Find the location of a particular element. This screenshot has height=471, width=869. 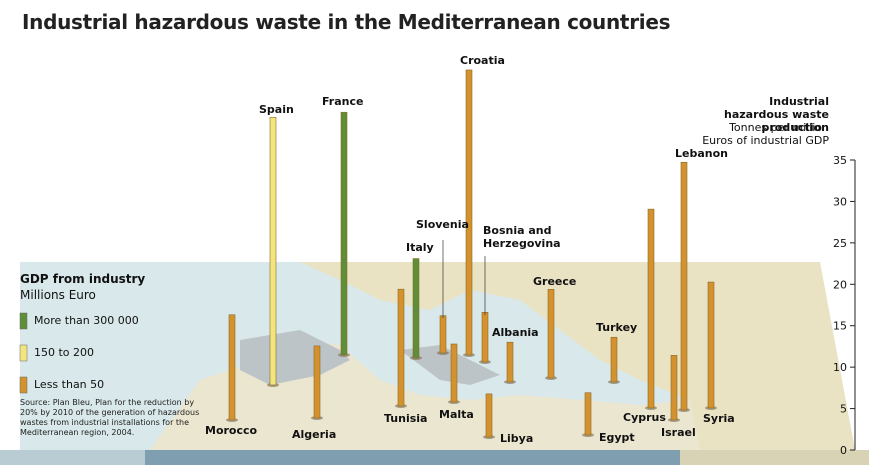

country-label: Tunisia is located at coordinates (406, 418).